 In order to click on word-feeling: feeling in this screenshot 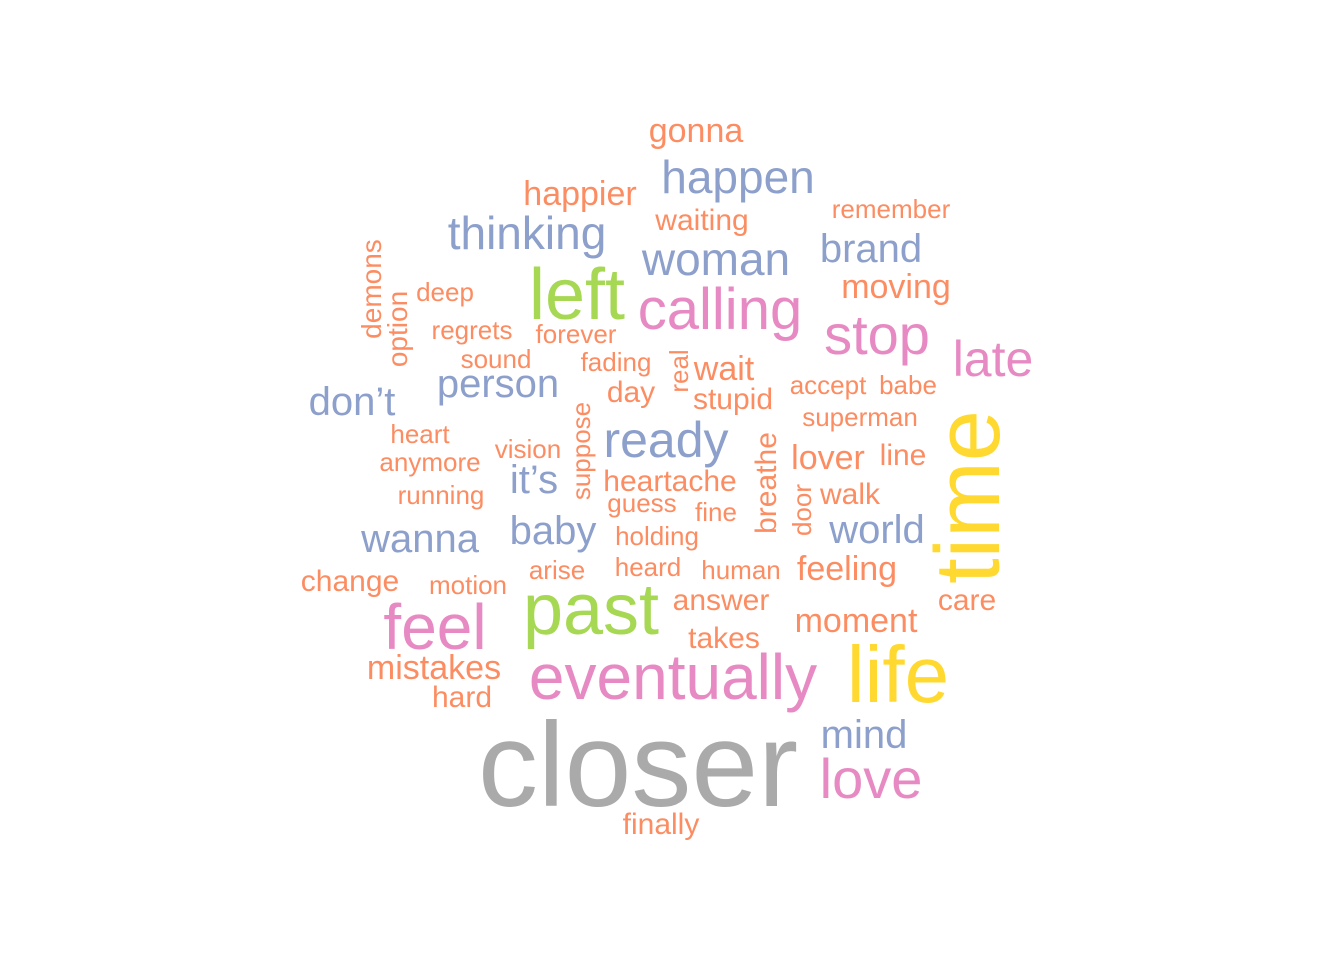, I will do `click(847, 569)`.